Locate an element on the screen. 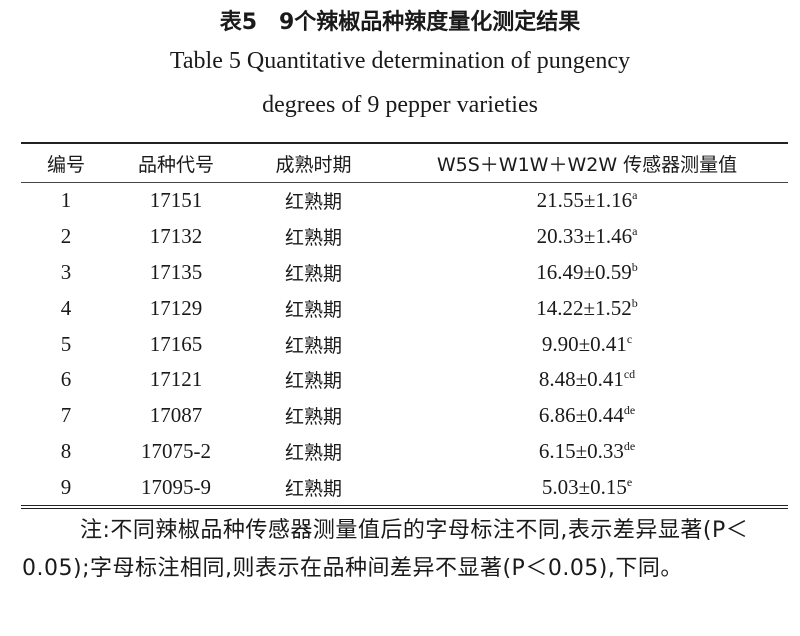 The image size is (800, 636). table-row: 1 17151 红熟期 21.55±1.16a is located at coordinates (404, 201).